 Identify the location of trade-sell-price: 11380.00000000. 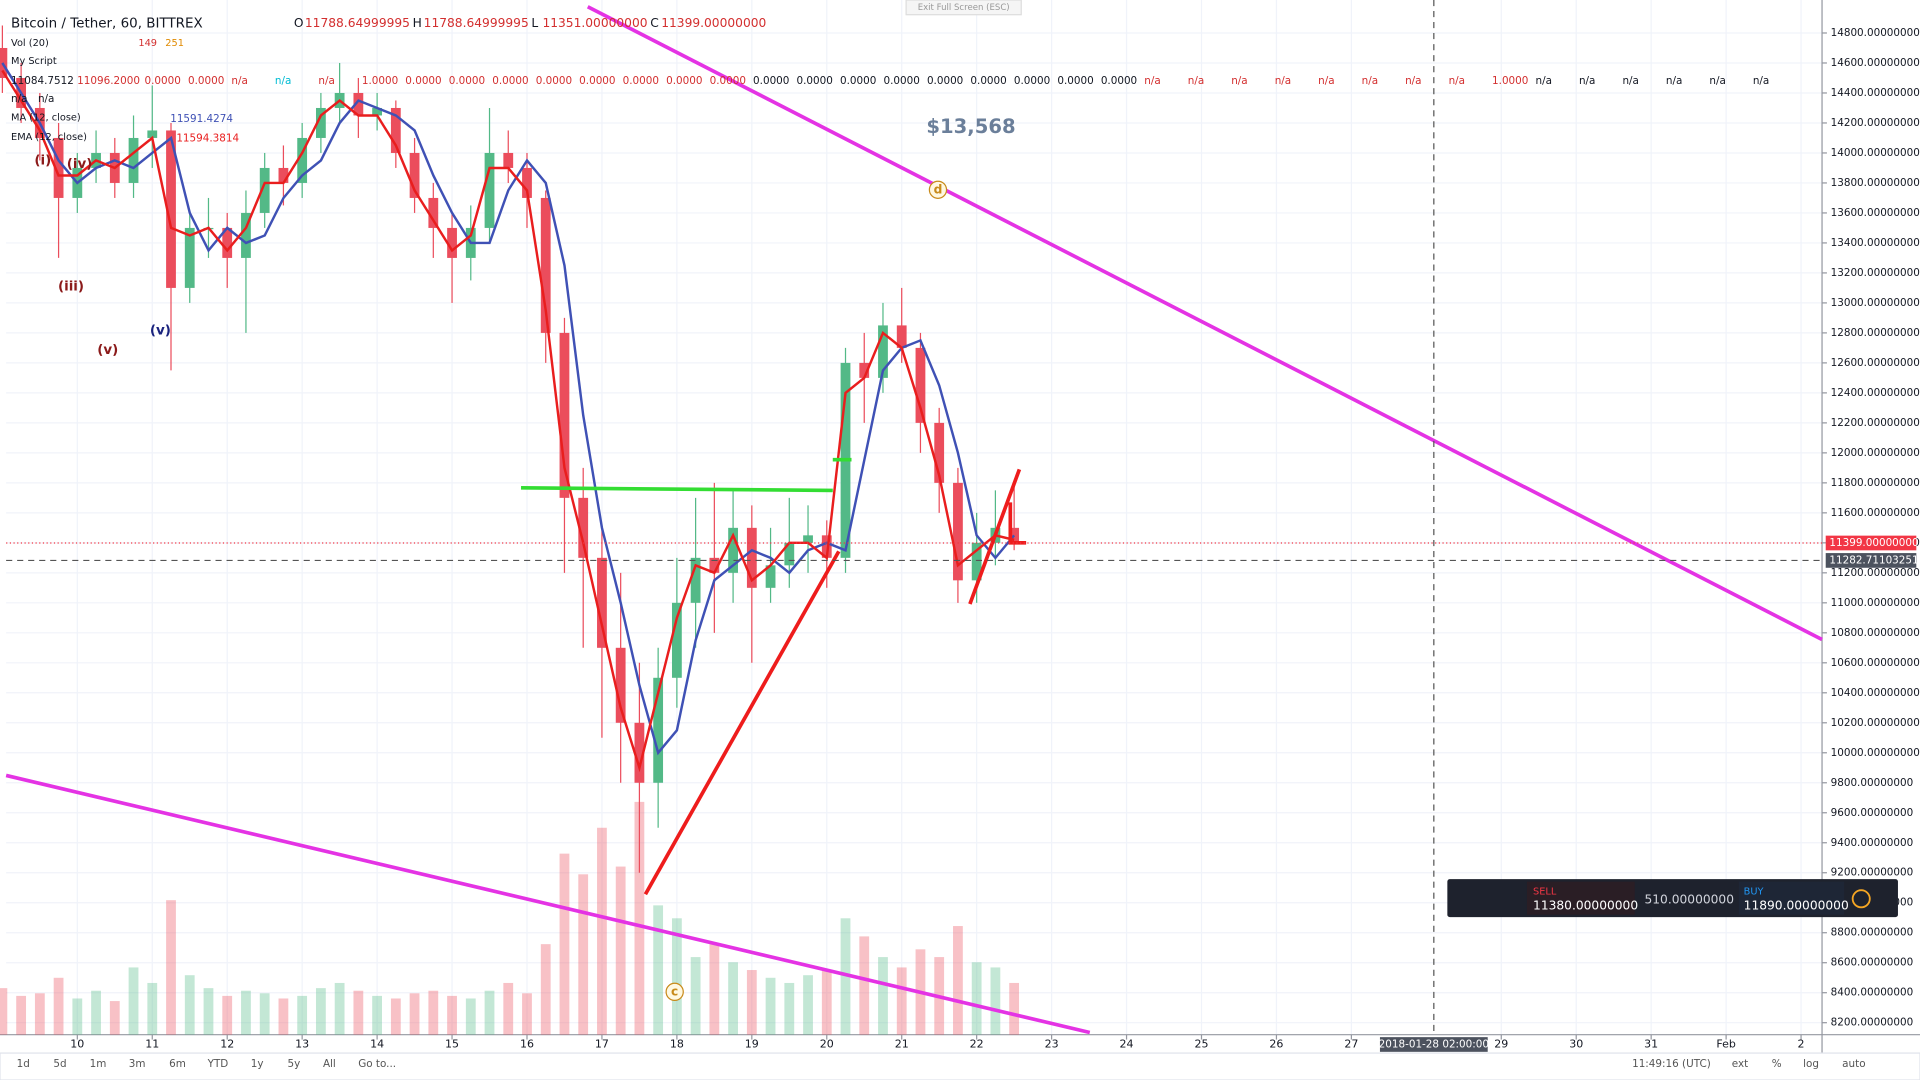
(1585, 906).